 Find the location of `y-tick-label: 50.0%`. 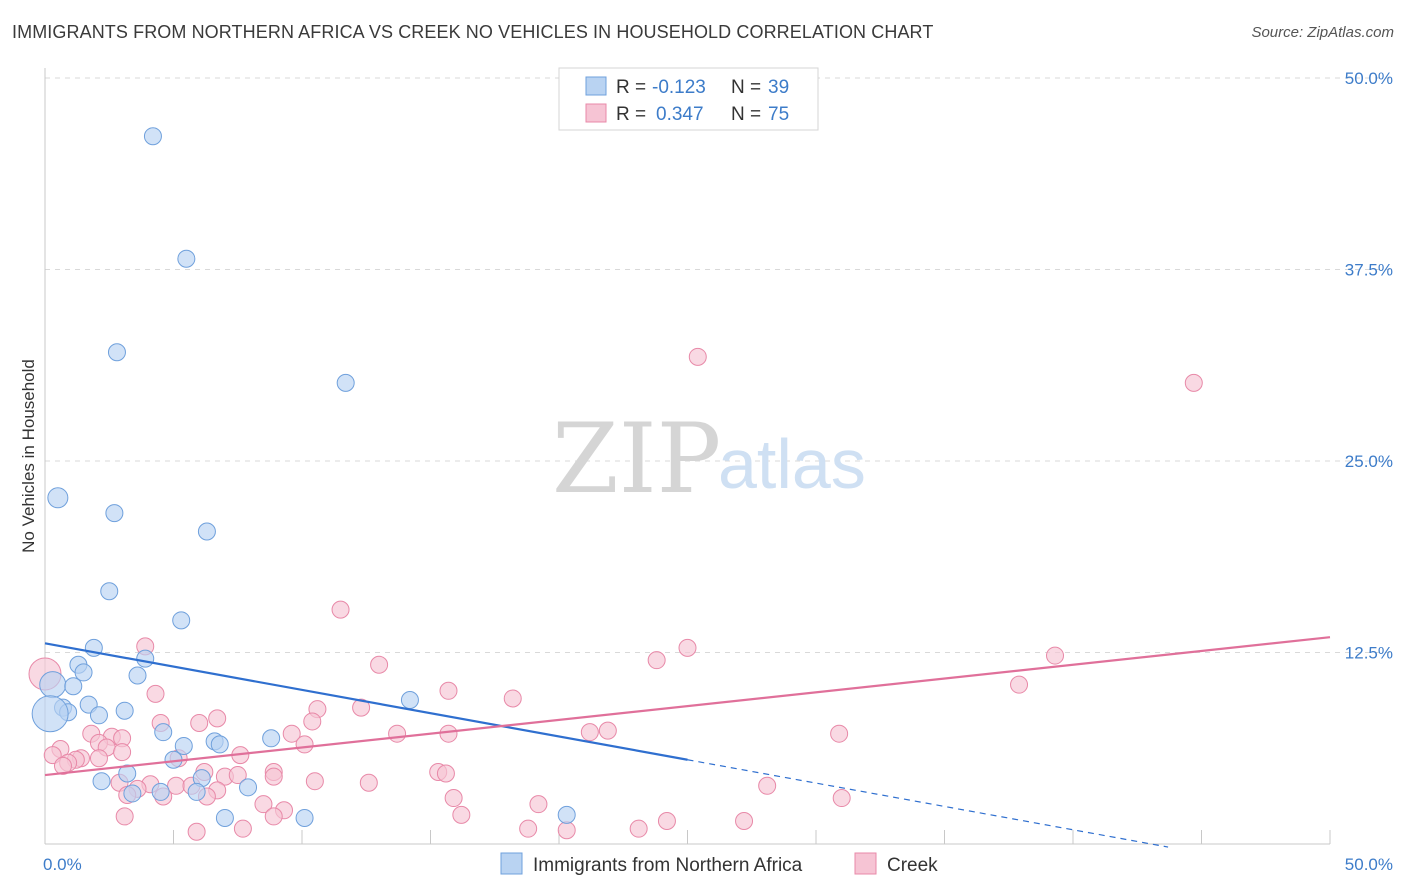

y-tick-label: 50.0% is located at coordinates (1369, 78).